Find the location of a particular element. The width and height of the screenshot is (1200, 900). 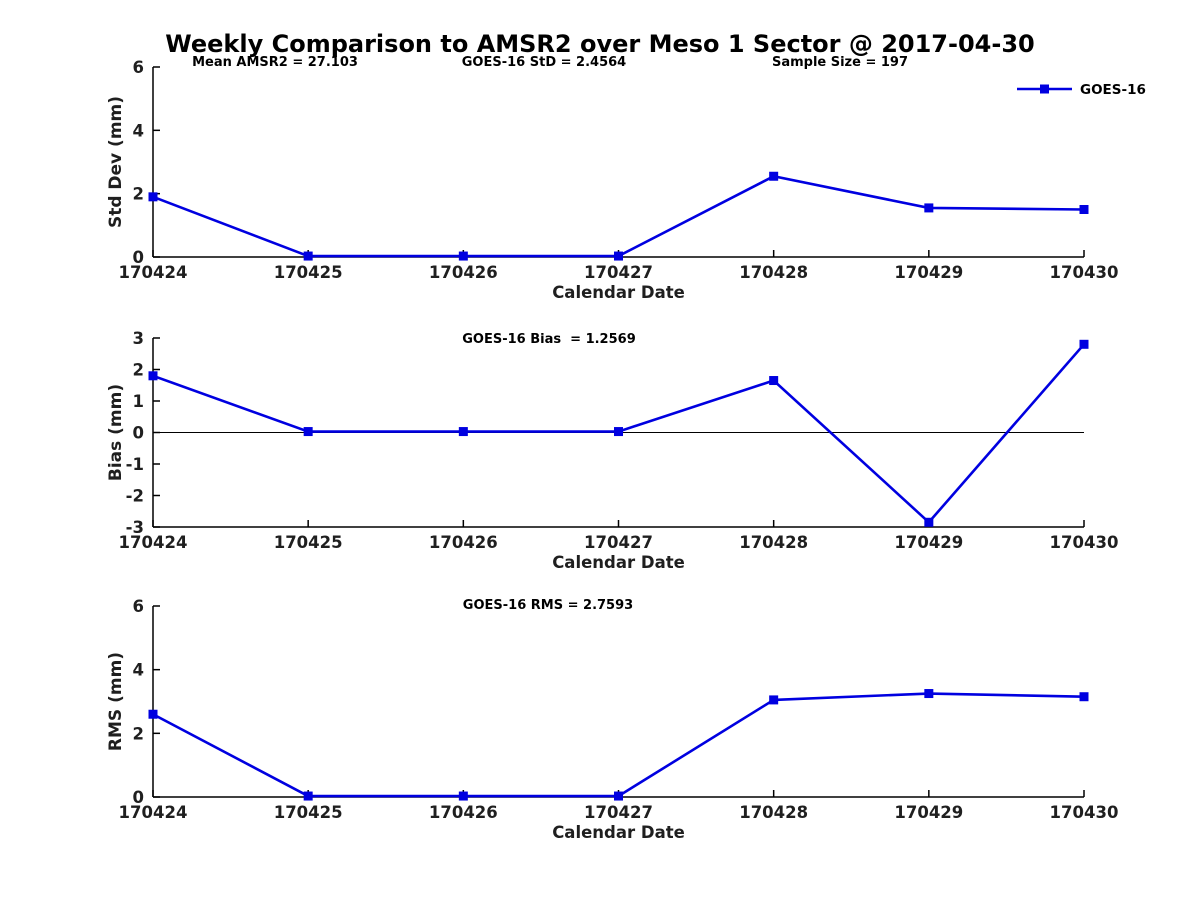

legend-label: GOES-16 is located at coordinates (1113, 90).